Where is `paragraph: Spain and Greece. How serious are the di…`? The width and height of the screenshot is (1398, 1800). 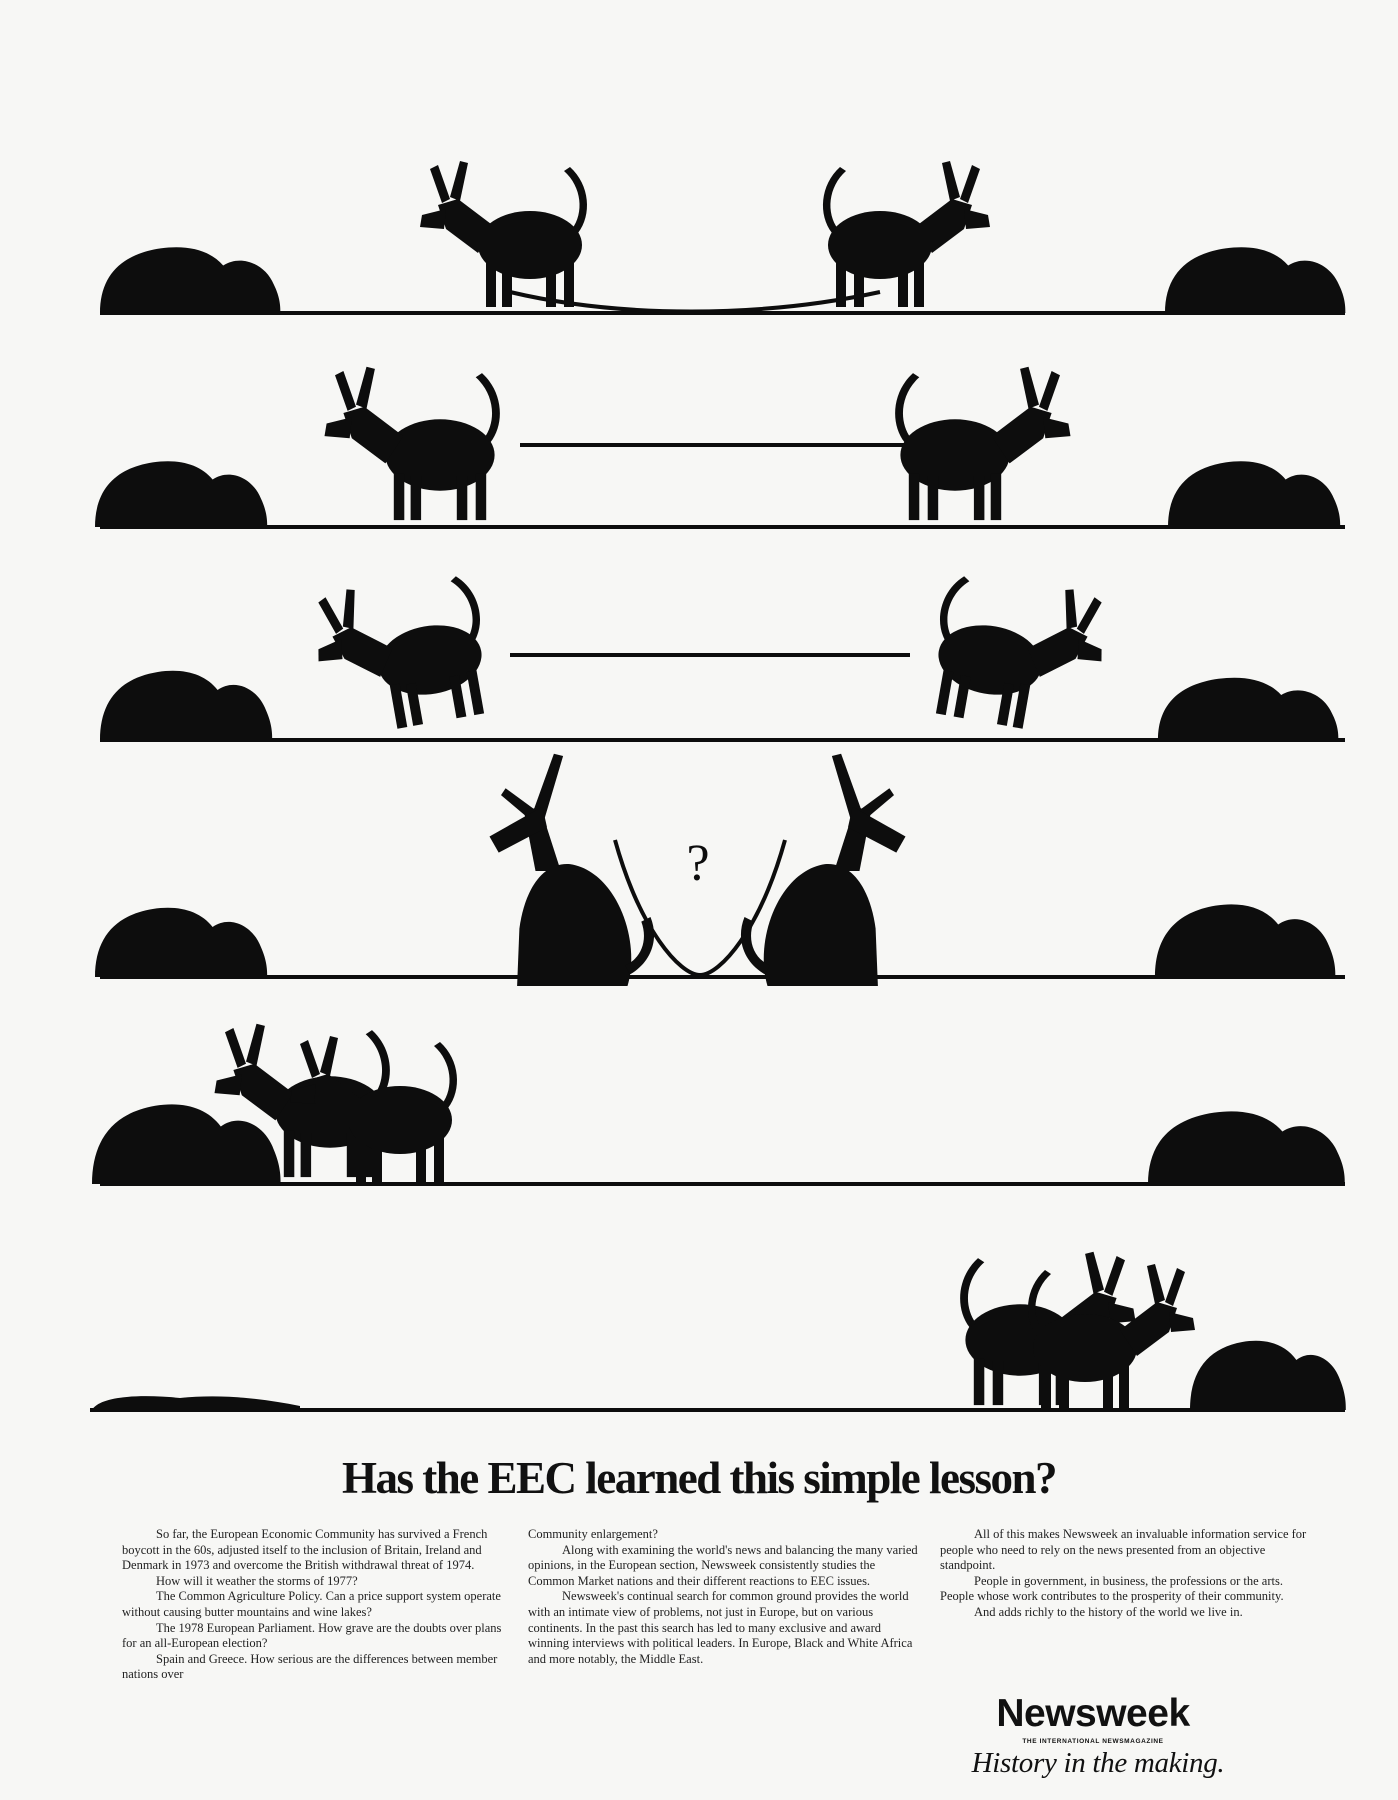
paragraph: Spain and Greece. How serious are the di… is located at coordinates (310, 1666).